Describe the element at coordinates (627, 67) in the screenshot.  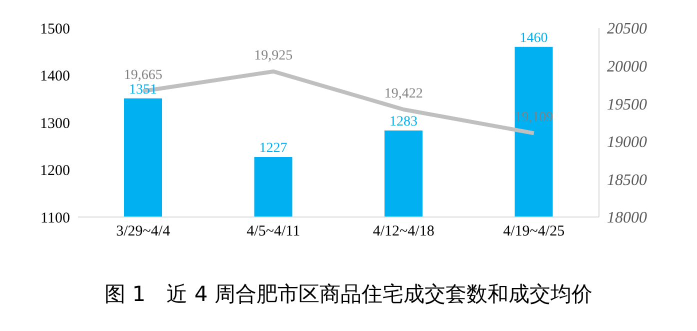
I see `y2-tick-label: 20000` at that location.